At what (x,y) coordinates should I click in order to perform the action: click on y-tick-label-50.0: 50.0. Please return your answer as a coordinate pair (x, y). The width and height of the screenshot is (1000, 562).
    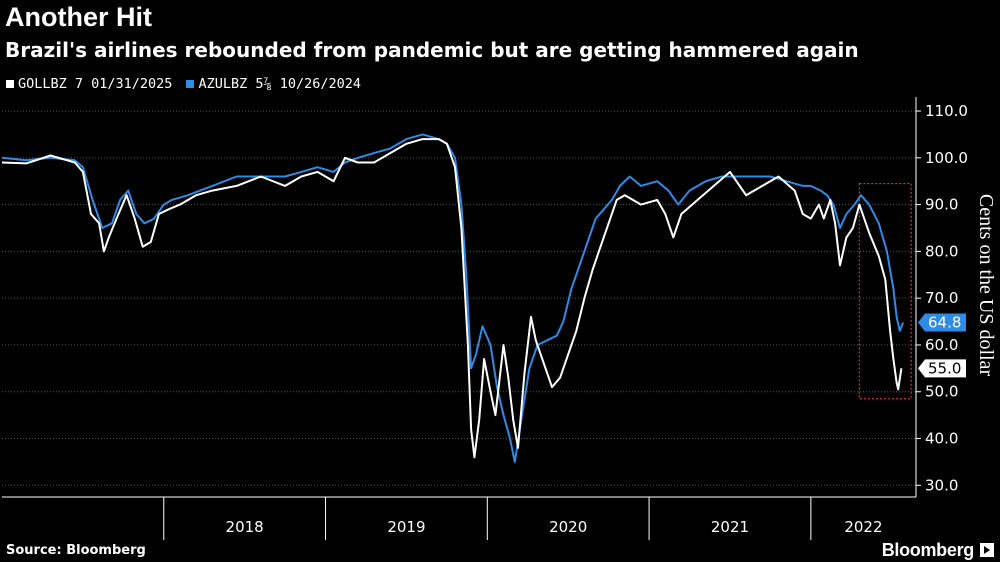
    Looking at the image, I should click on (941, 392).